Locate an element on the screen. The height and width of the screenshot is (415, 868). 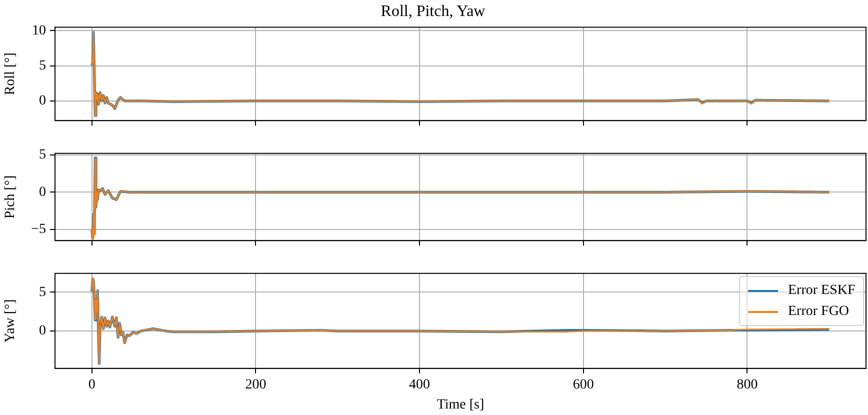
y-axis-title: Roll [°] is located at coordinates (10, 74).